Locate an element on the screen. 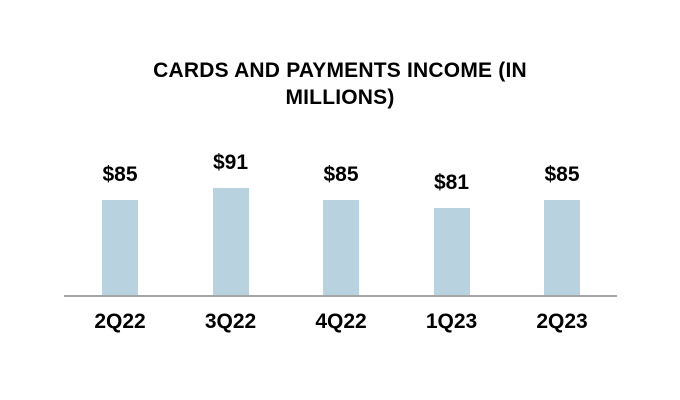 The image size is (680, 400). bar-1q23 is located at coordinates (451, 251).